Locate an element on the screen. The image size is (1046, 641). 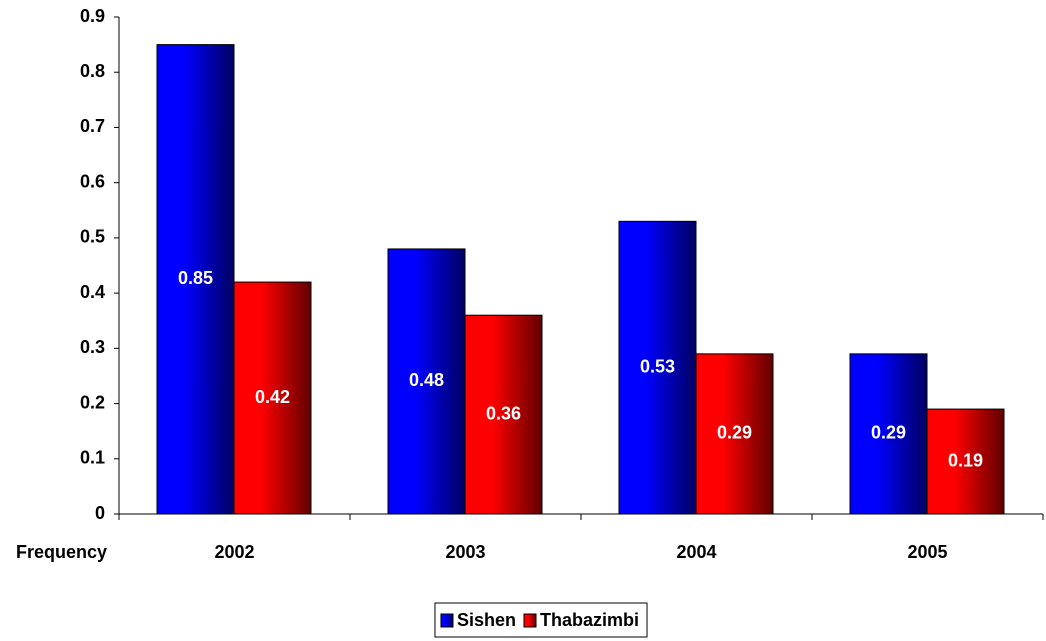
value-label: 0.48 is located at coordinates (426, 380).